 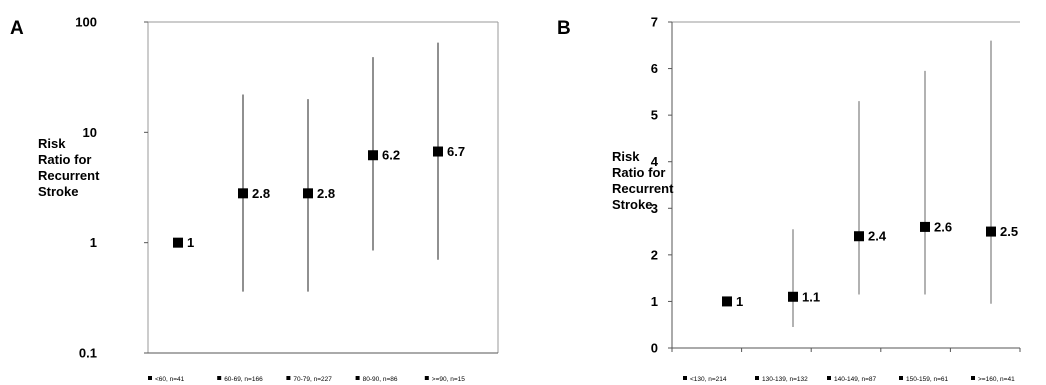 What do you see at coordinates (654, 115) in the screenshot?
I see `y-tick-label: 5` at bounding box center [654, 115].